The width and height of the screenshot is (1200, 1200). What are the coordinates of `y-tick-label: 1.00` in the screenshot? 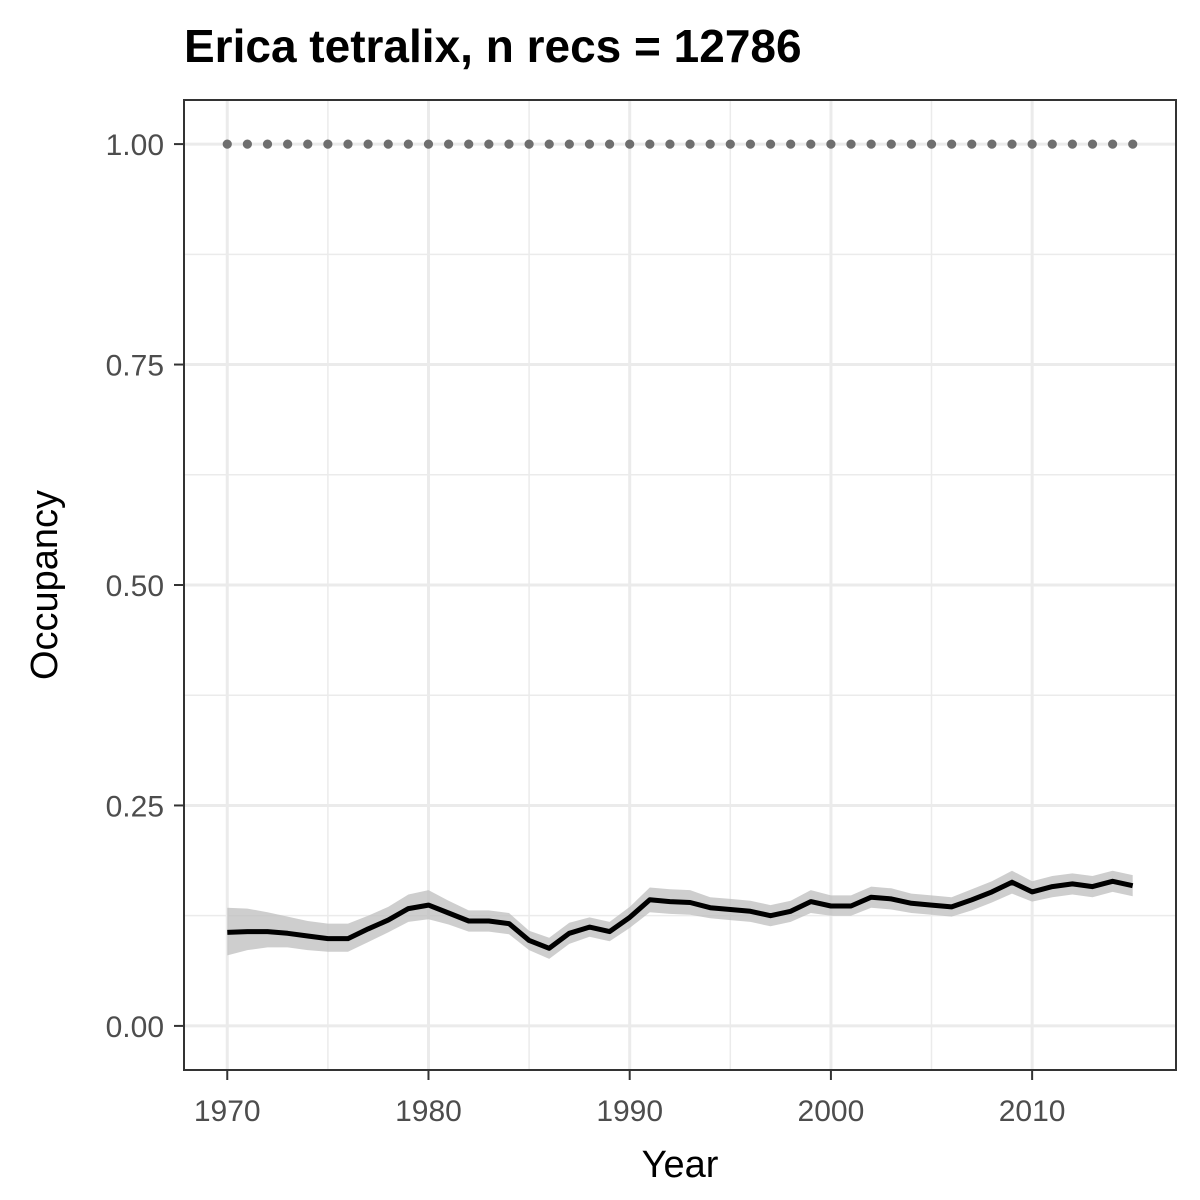 It's located at (135, 145).